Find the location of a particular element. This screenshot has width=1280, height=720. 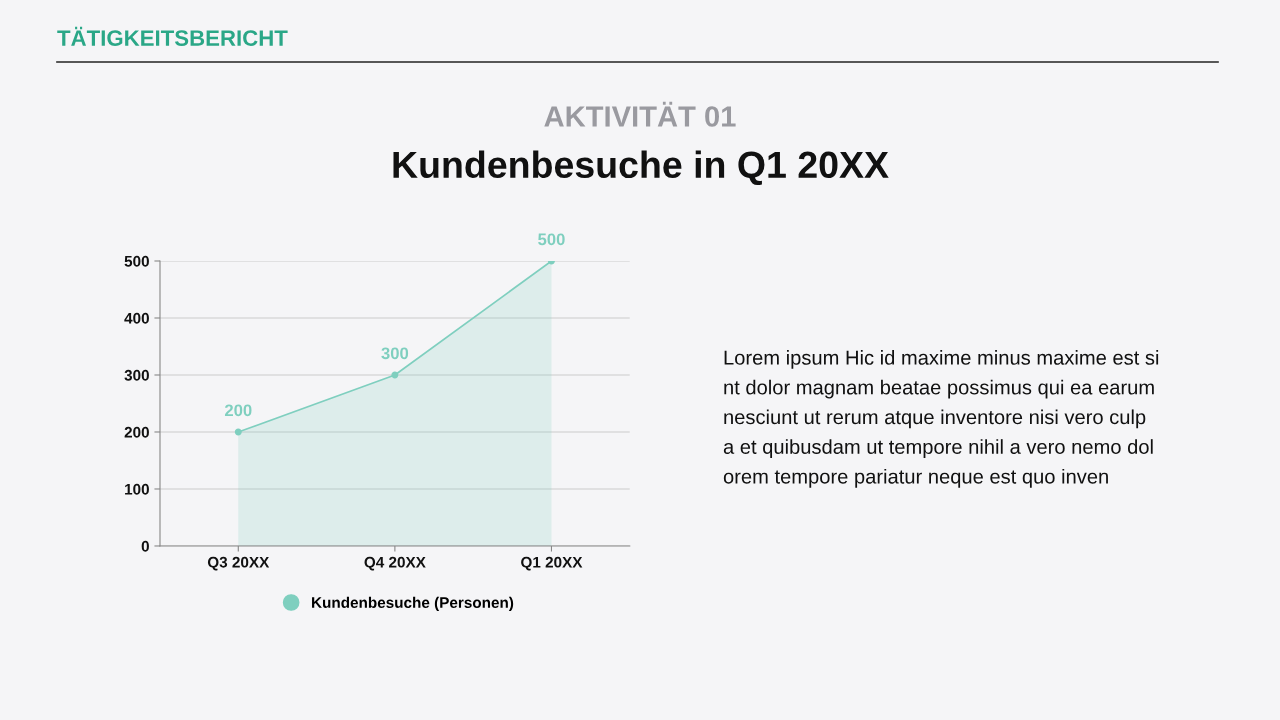

data-label: 500 is located at coordinates (551, 239).